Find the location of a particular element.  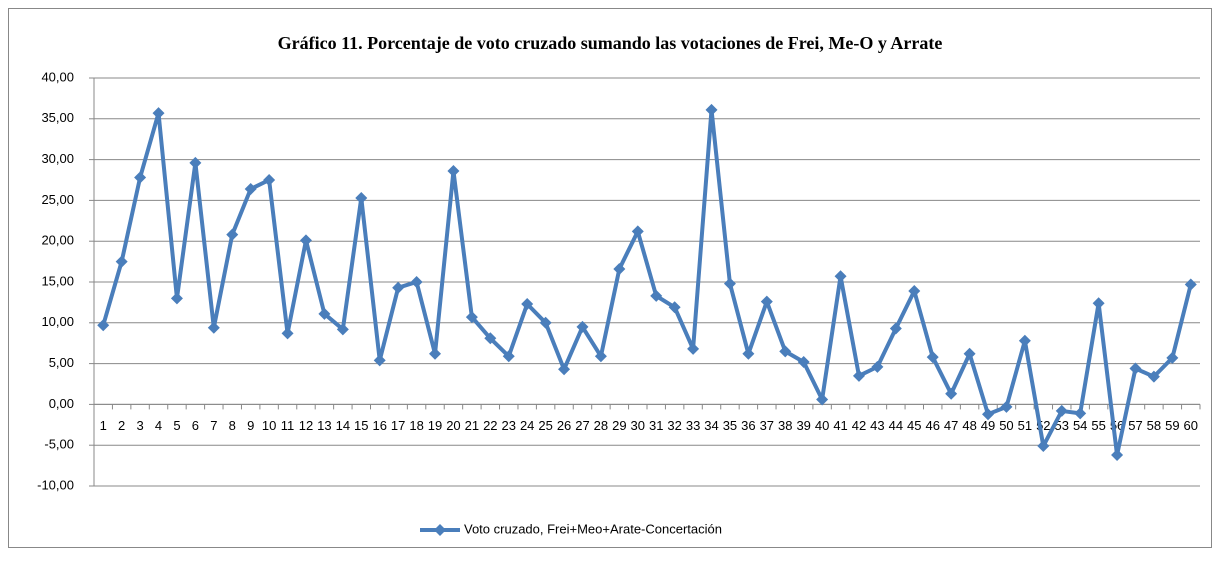

x-tick-label: 22 is located at coordinates (490, 425).